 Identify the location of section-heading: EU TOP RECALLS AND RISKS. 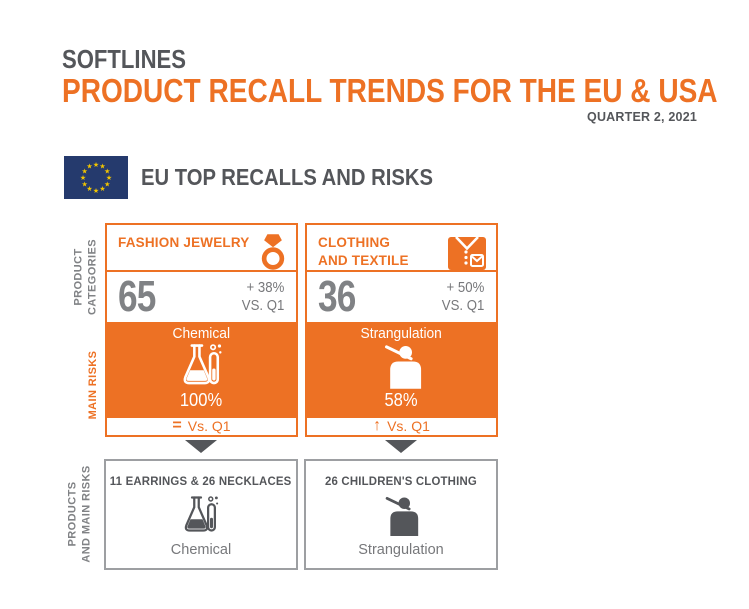
(287, 177).